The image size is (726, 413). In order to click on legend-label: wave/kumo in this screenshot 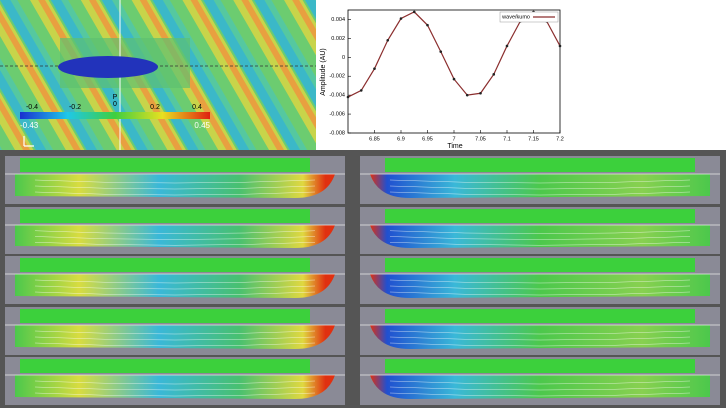, I will do `click(515, 17)`.